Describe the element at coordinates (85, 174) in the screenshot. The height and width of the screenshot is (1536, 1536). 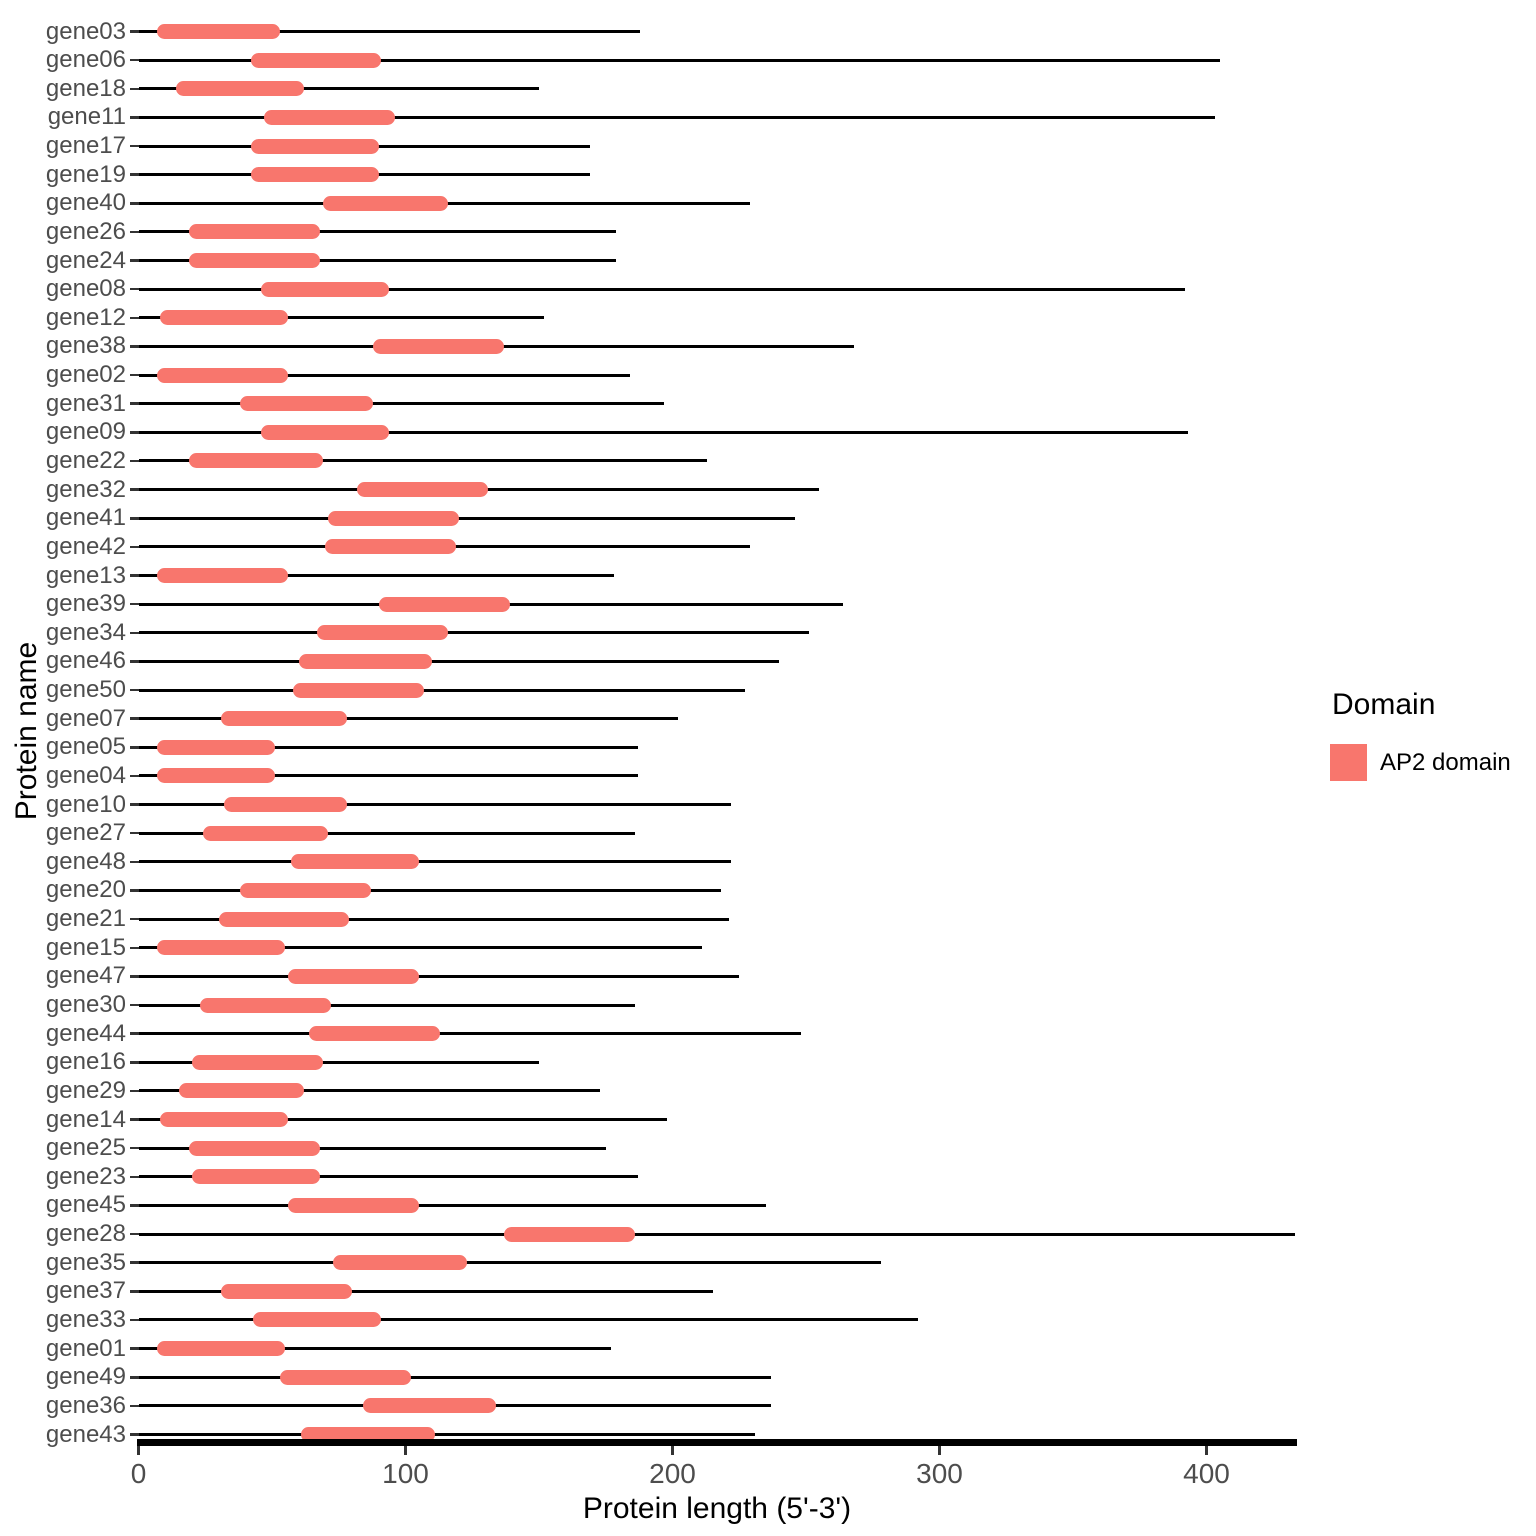
I see `y-axis-label-gene19: gene19` at that location.